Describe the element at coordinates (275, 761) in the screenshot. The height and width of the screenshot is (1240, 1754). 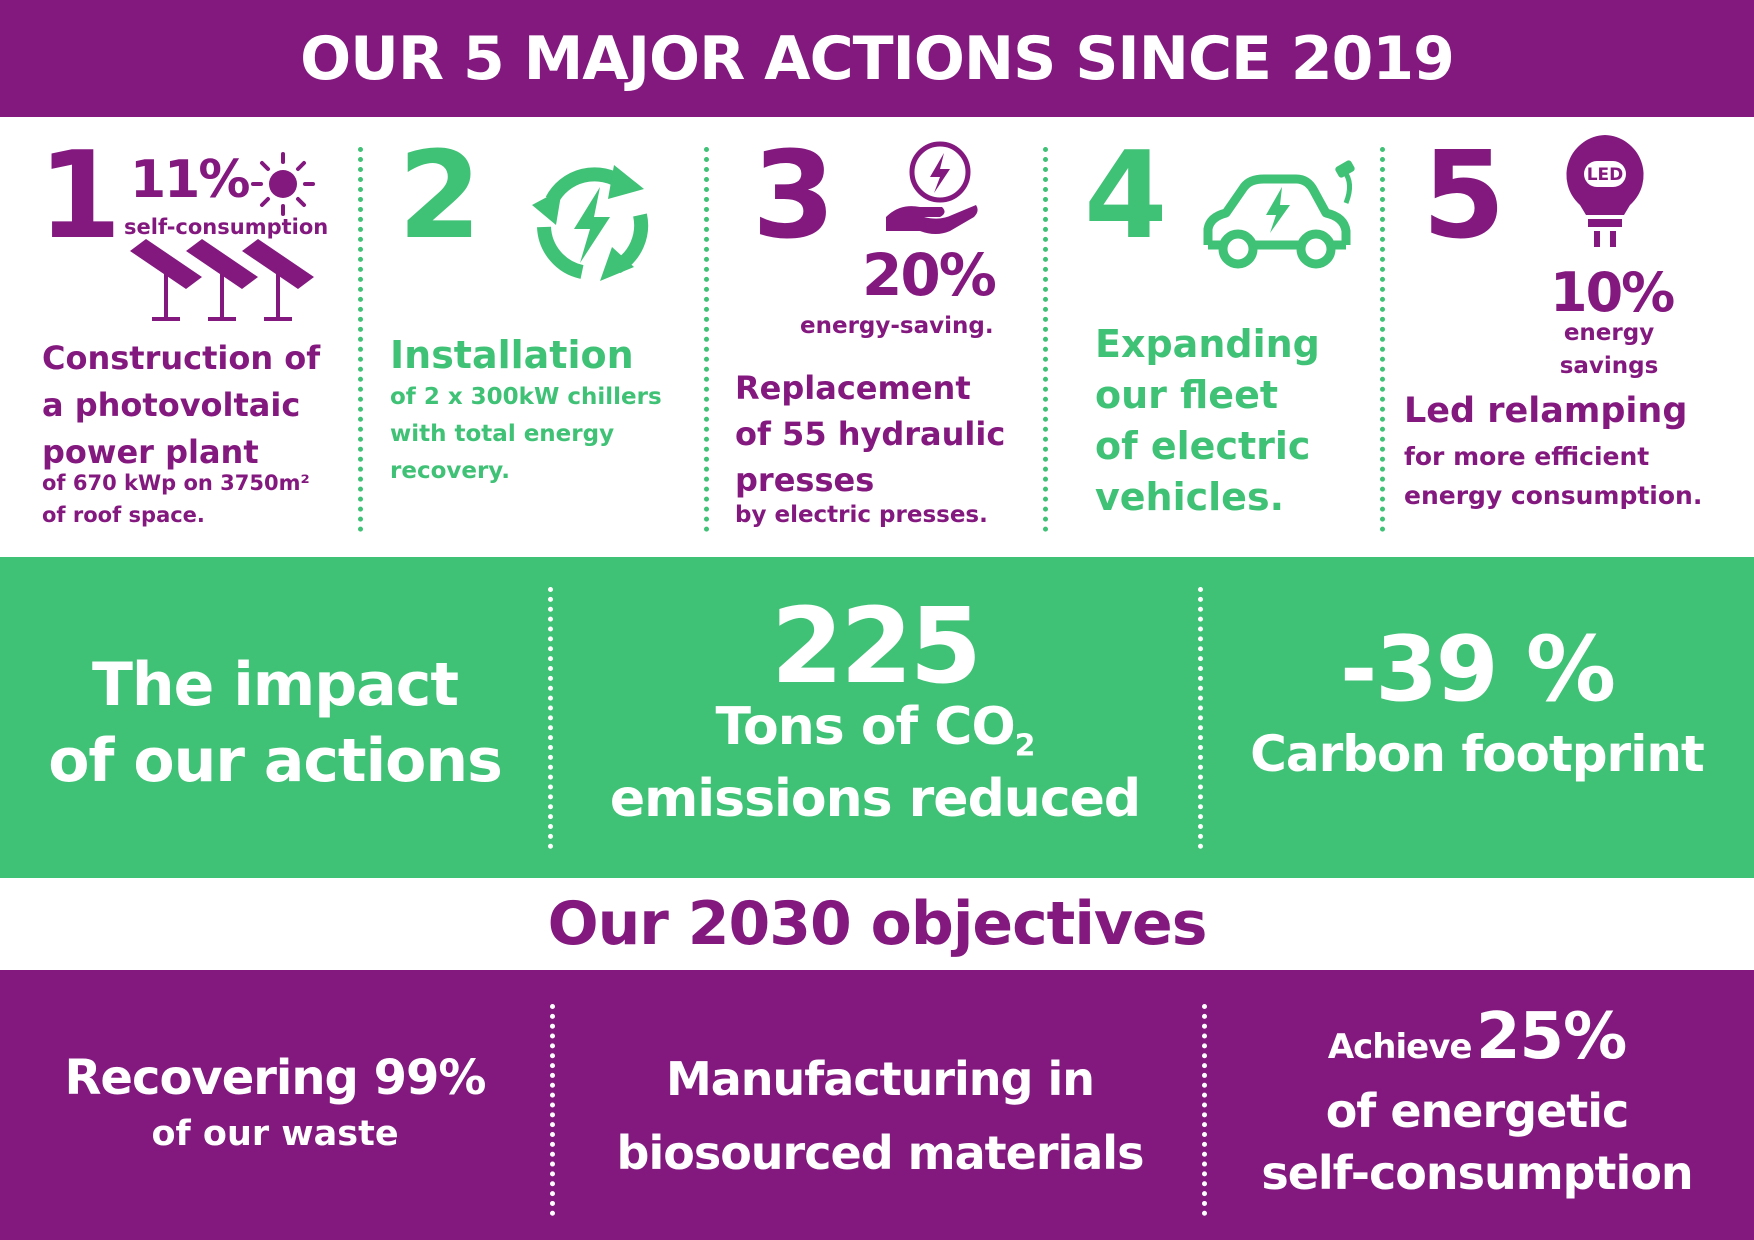
I see `impact-heading-line: of our actions` at that location.